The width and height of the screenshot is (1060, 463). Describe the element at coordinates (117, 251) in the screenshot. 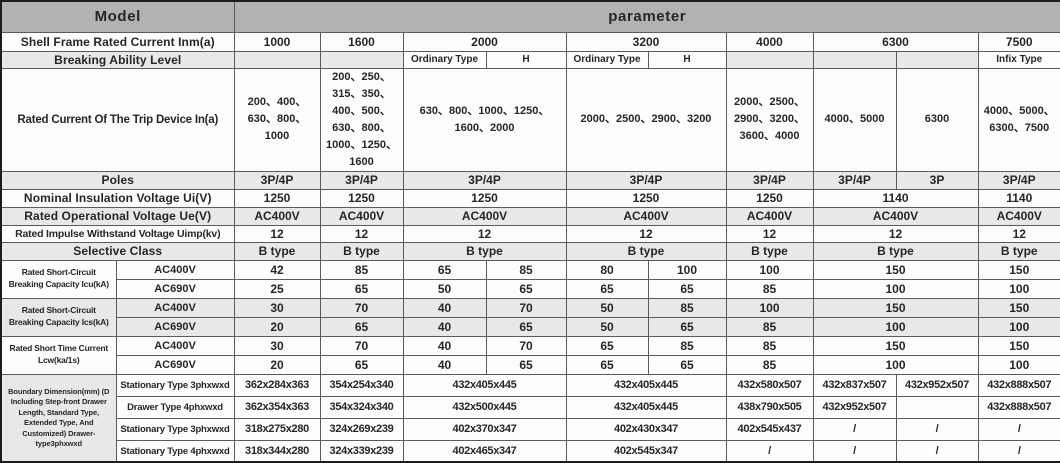

I see `row-label: Selective Class` at that location.